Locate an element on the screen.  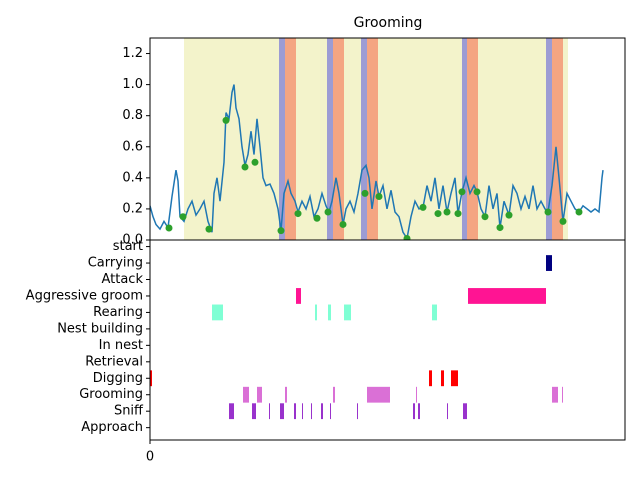
y-tick-label: 0.6 is located at coordinates (132, 146).